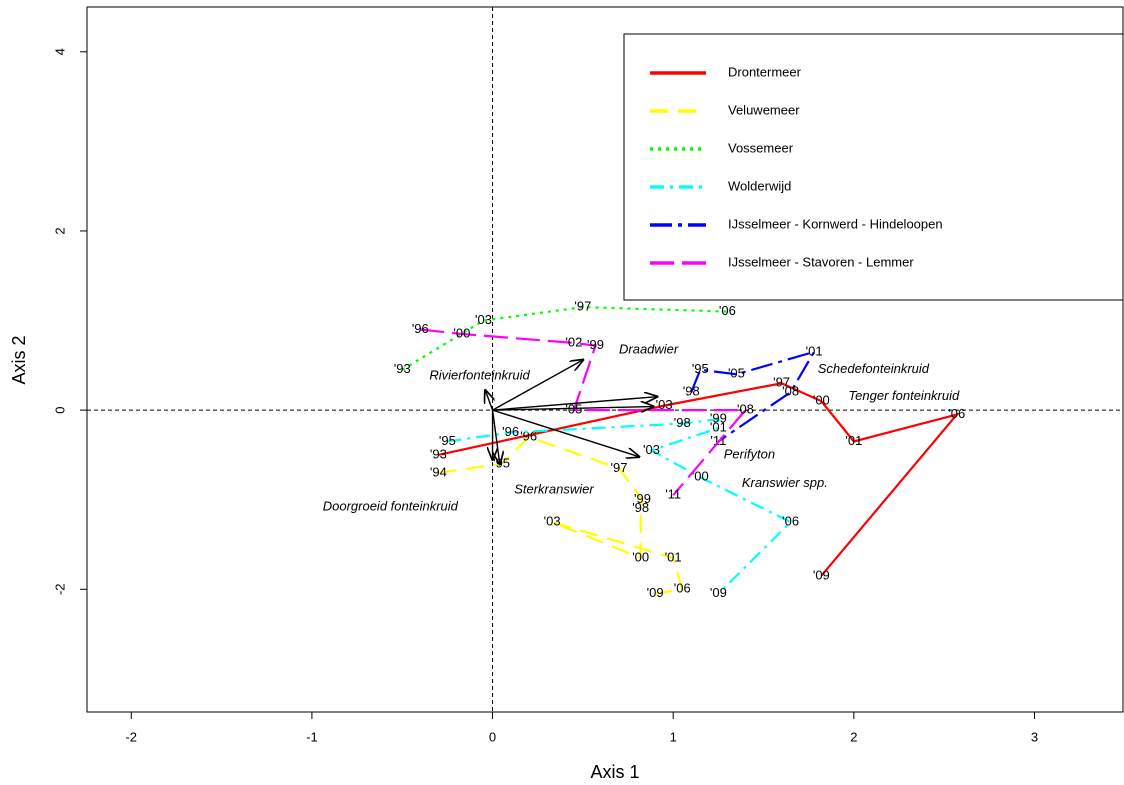  Describe the element at coordinates (765, 71) in the screenshot. I see `legend-label: Drontermeer` at that location.